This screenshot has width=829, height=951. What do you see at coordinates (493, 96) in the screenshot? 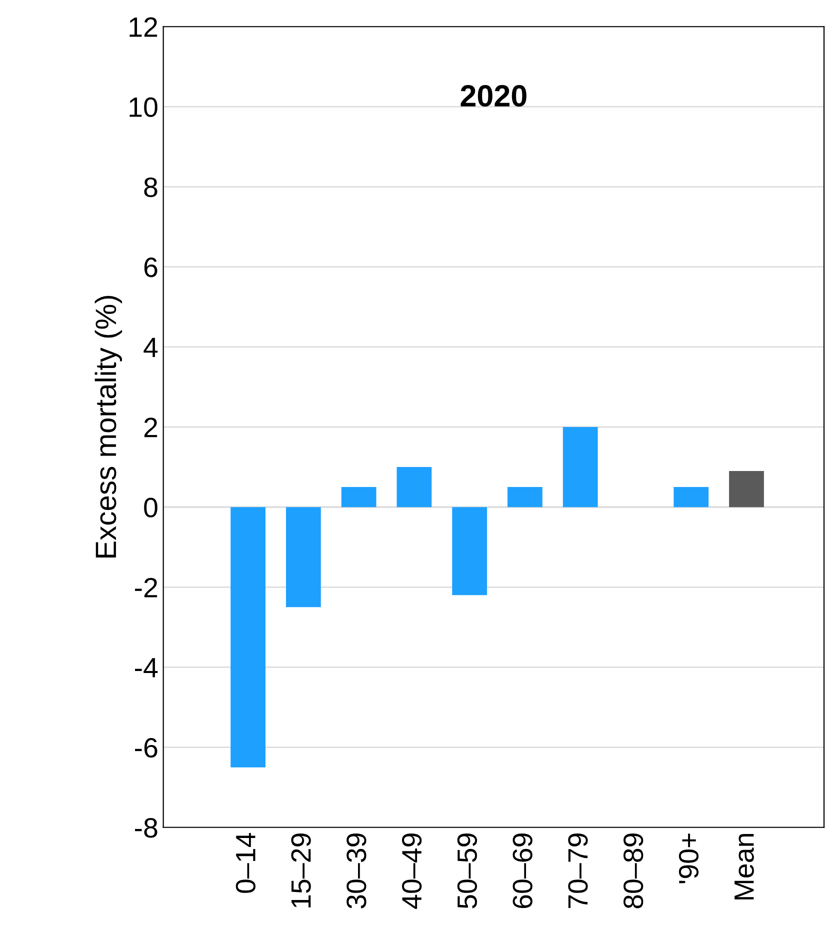
I see `text: 2020` at bounding box center [493, 96].